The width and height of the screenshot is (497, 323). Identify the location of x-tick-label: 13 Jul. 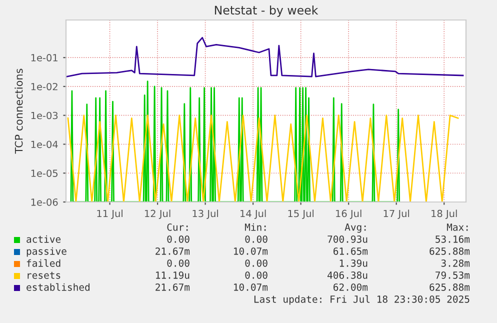
(205, 214).